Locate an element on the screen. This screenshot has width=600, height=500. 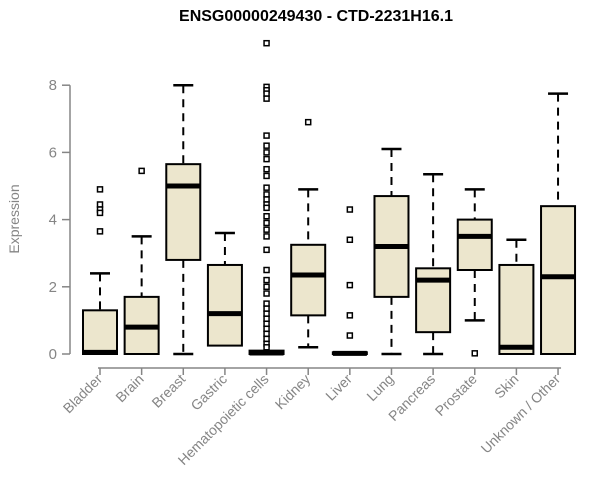
box-kidney is located at coordinates (308, 233).